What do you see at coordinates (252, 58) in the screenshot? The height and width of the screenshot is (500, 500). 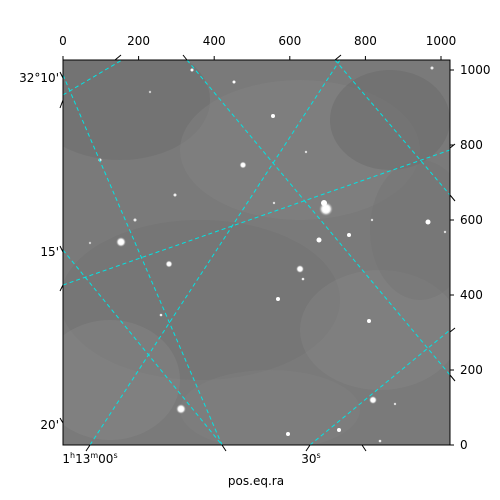 I see `top-ticks` at bounding box center [252, 58].